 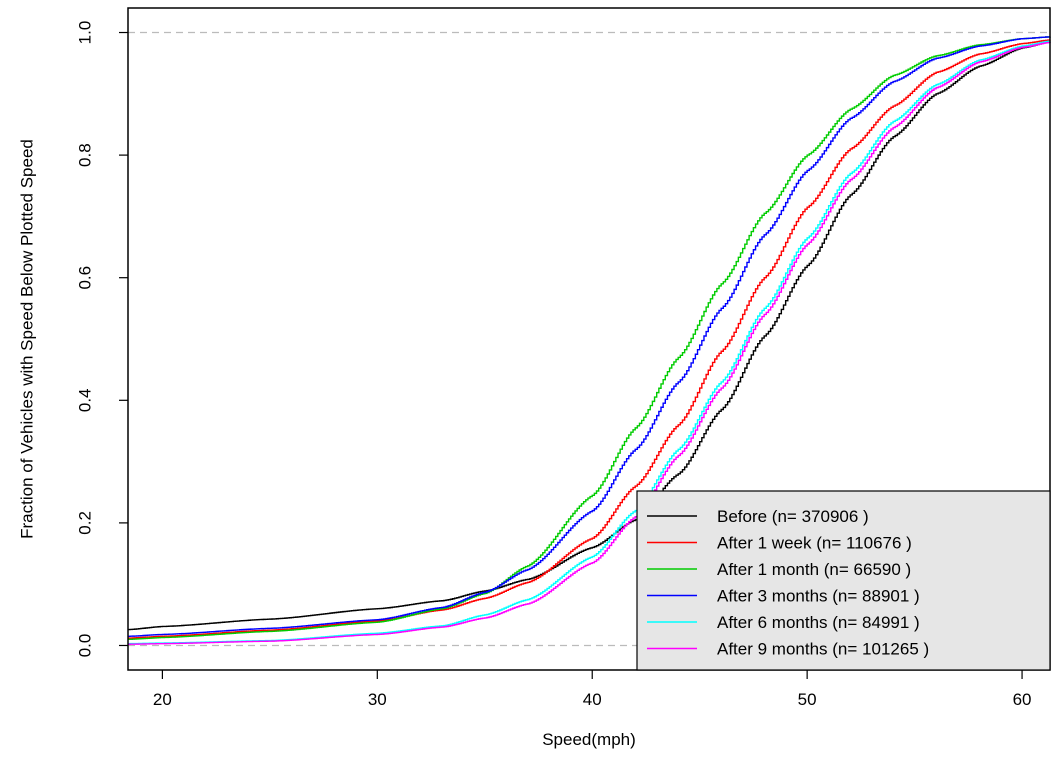 I want to click on y-tick-label: 0.2, so click(x=84, y=523).